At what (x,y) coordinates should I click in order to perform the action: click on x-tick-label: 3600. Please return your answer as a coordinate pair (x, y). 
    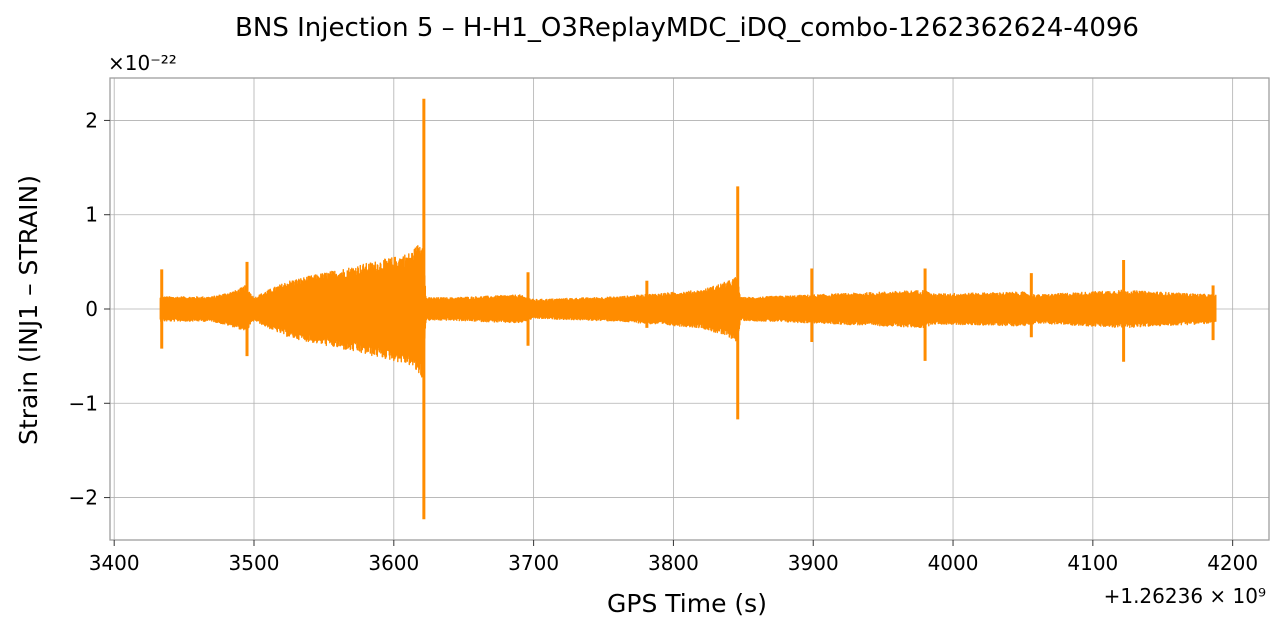
    Looking at the image, I should click on (393, 563).